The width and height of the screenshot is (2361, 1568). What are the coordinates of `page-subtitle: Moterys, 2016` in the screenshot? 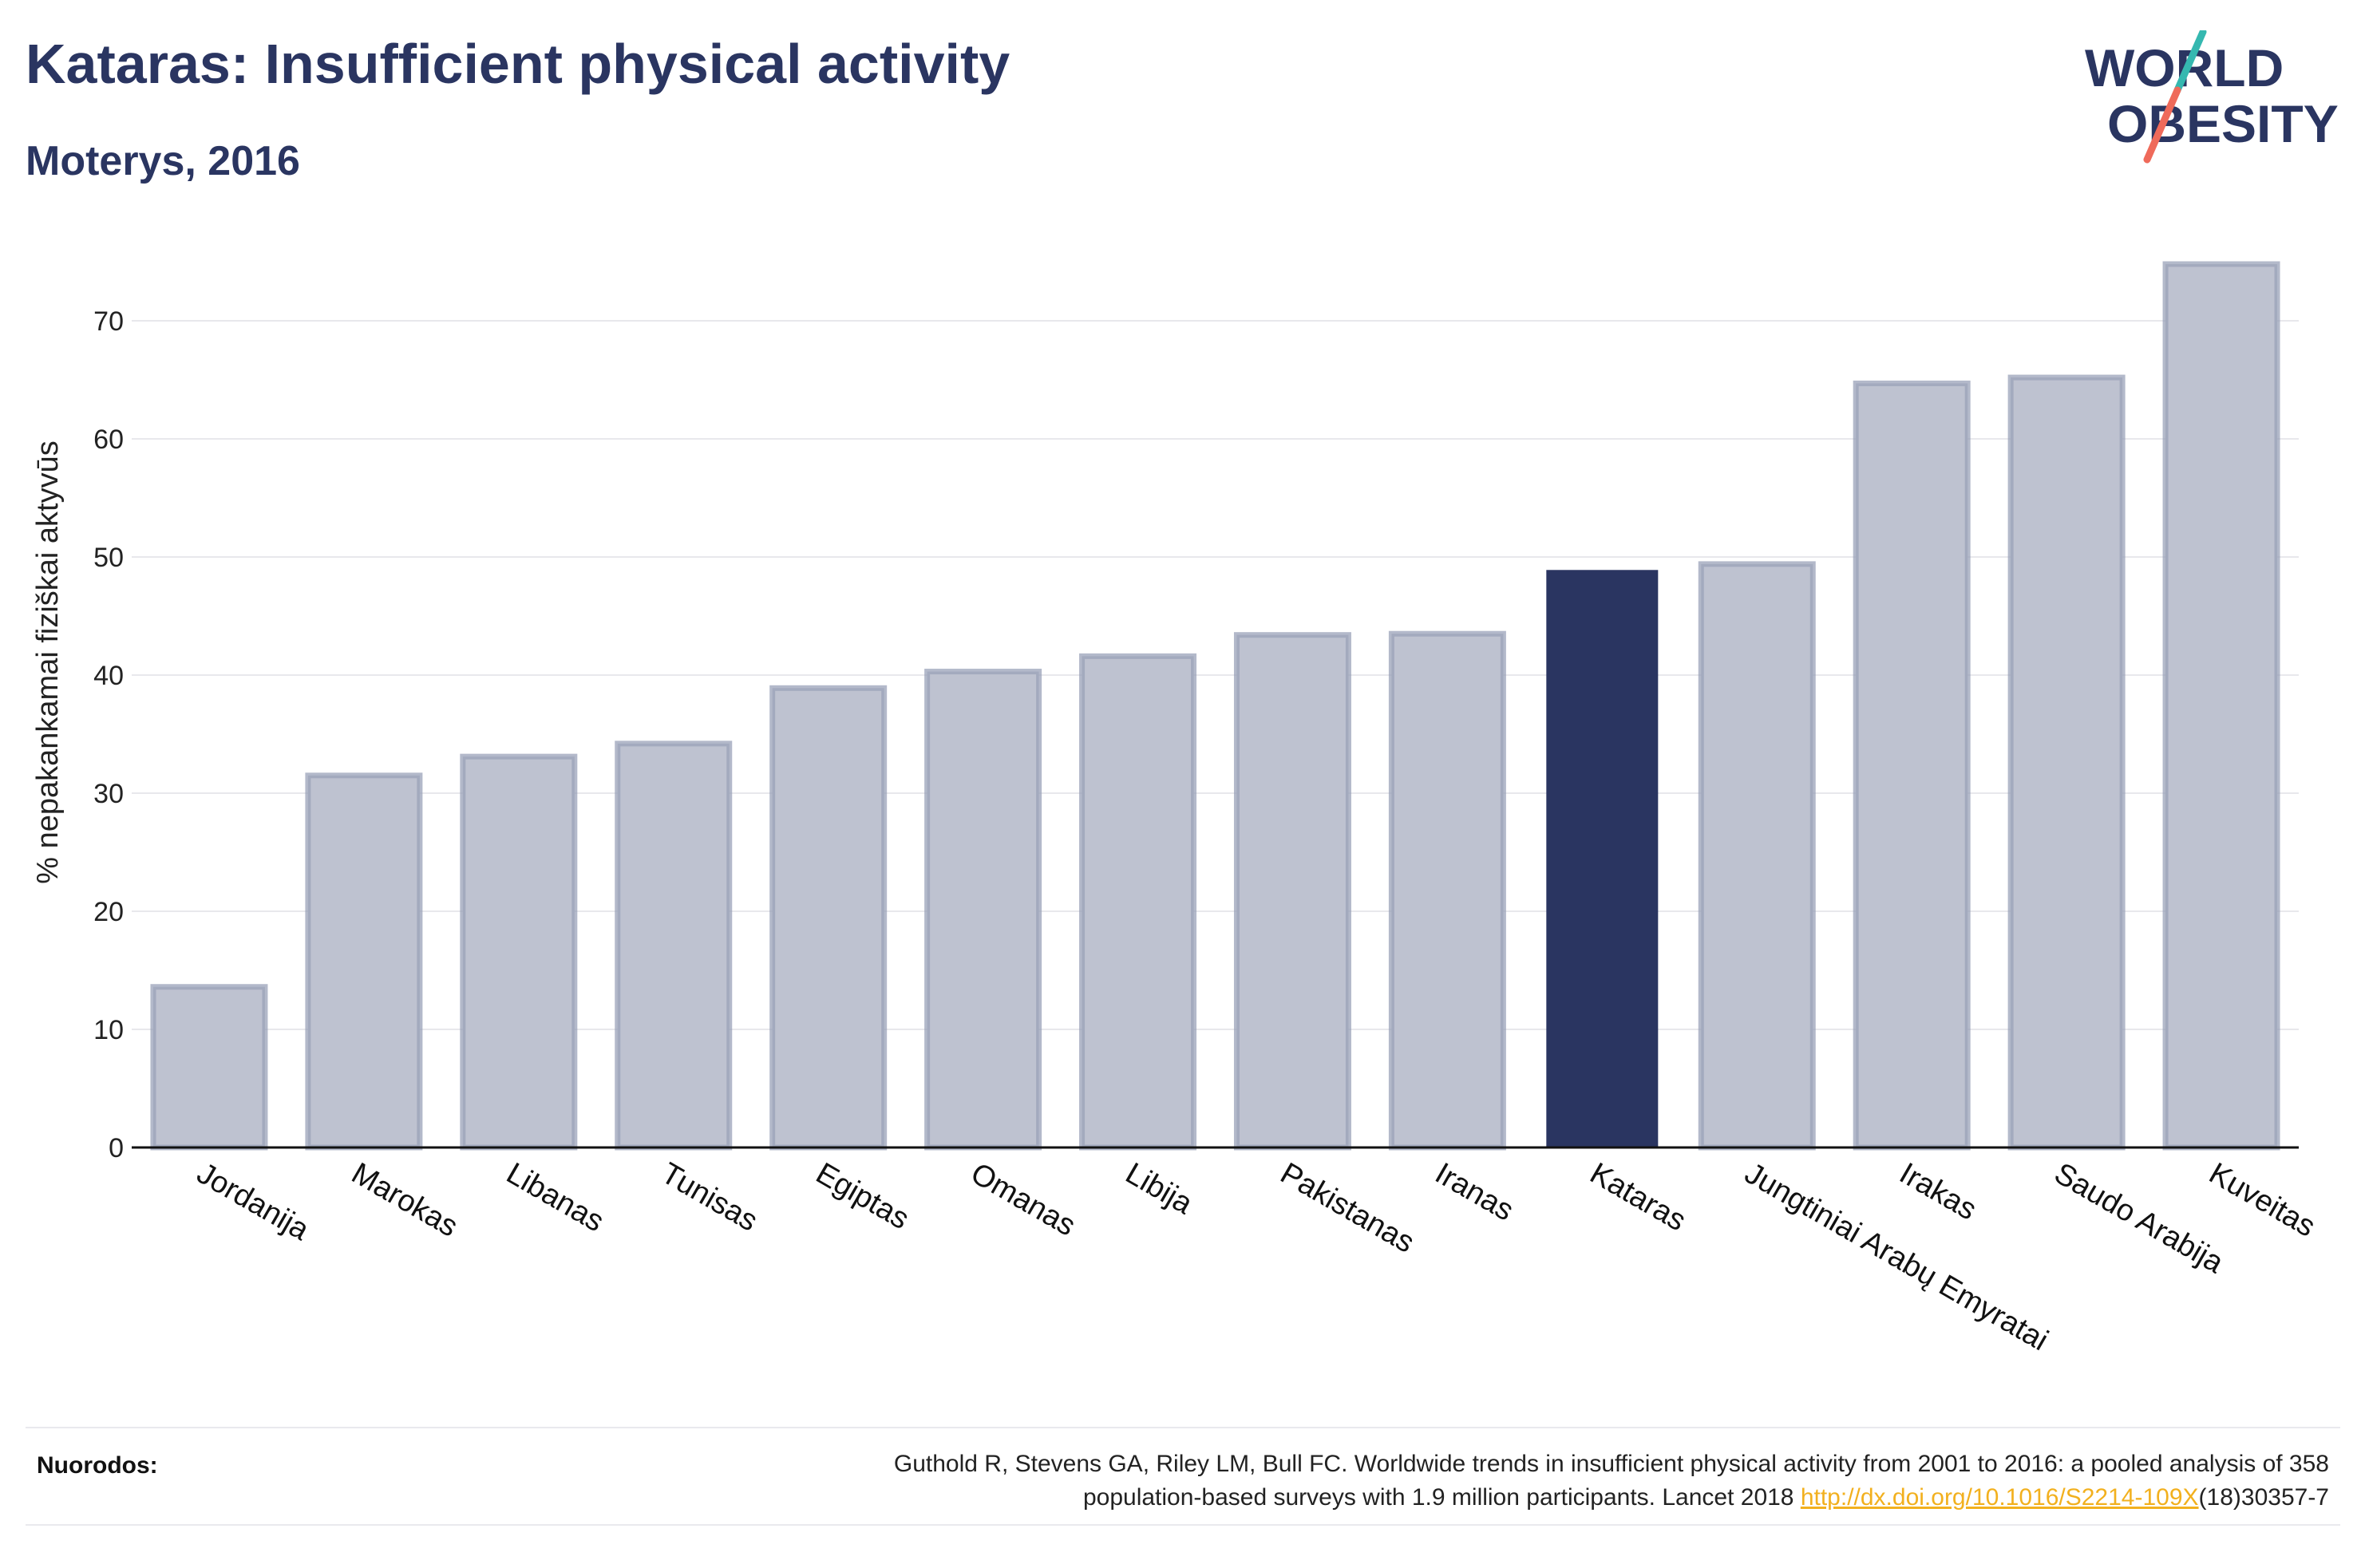 It's located at (163, 161).